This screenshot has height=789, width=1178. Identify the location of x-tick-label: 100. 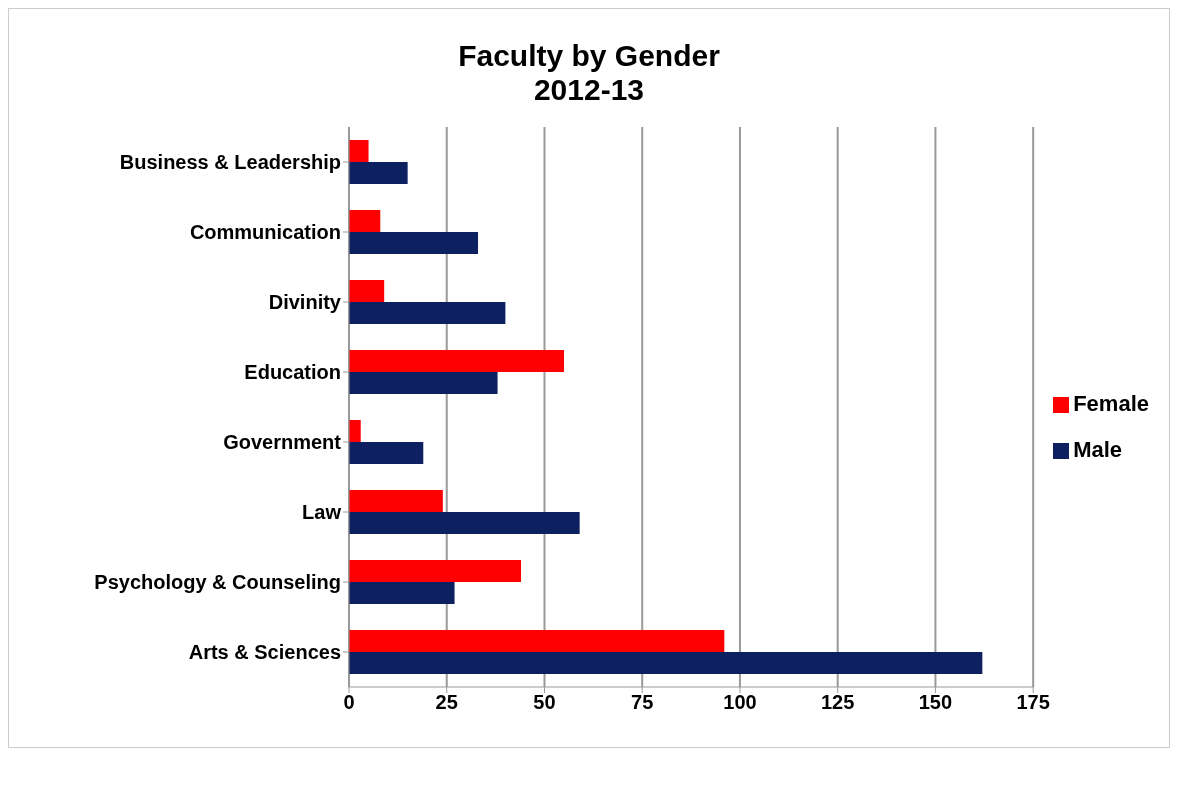
(740, 702).